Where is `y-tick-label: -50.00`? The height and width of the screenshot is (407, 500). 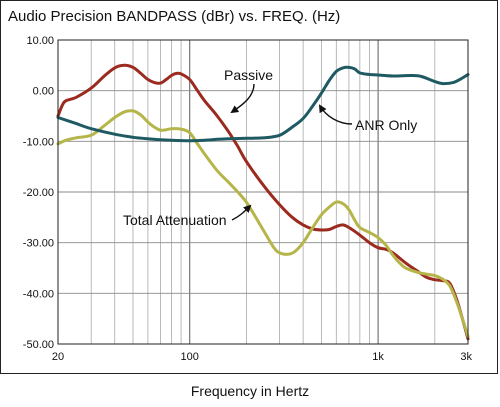
y-tick-label: -50.00 is located at coordinates (38, 345).